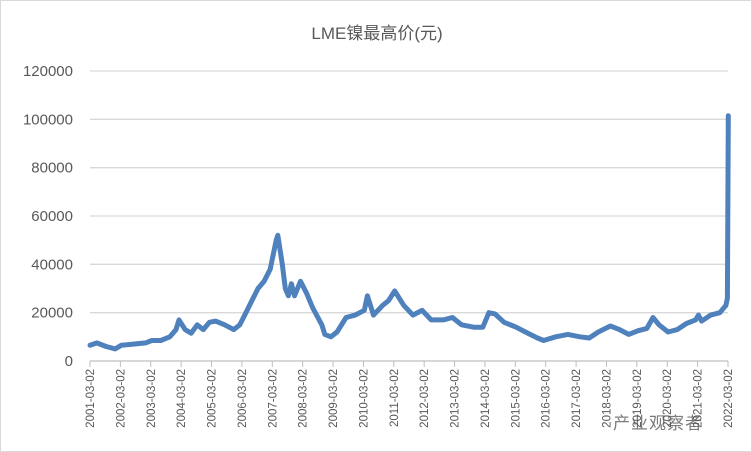  I want to click on x-tick-label: 2002-03-02, so click(121, 398).